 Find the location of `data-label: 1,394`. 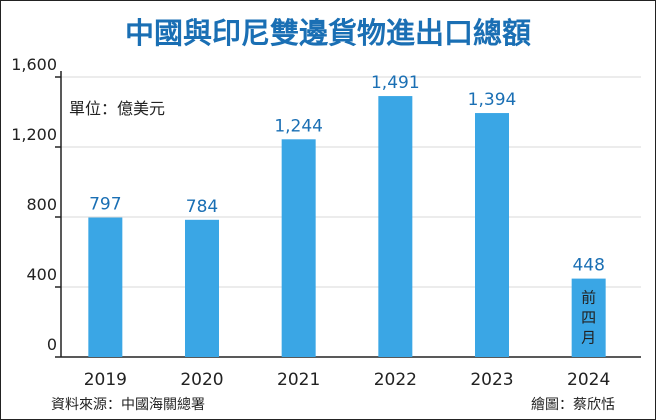

data-label: 1,394 is located at coordinates (492, 100).